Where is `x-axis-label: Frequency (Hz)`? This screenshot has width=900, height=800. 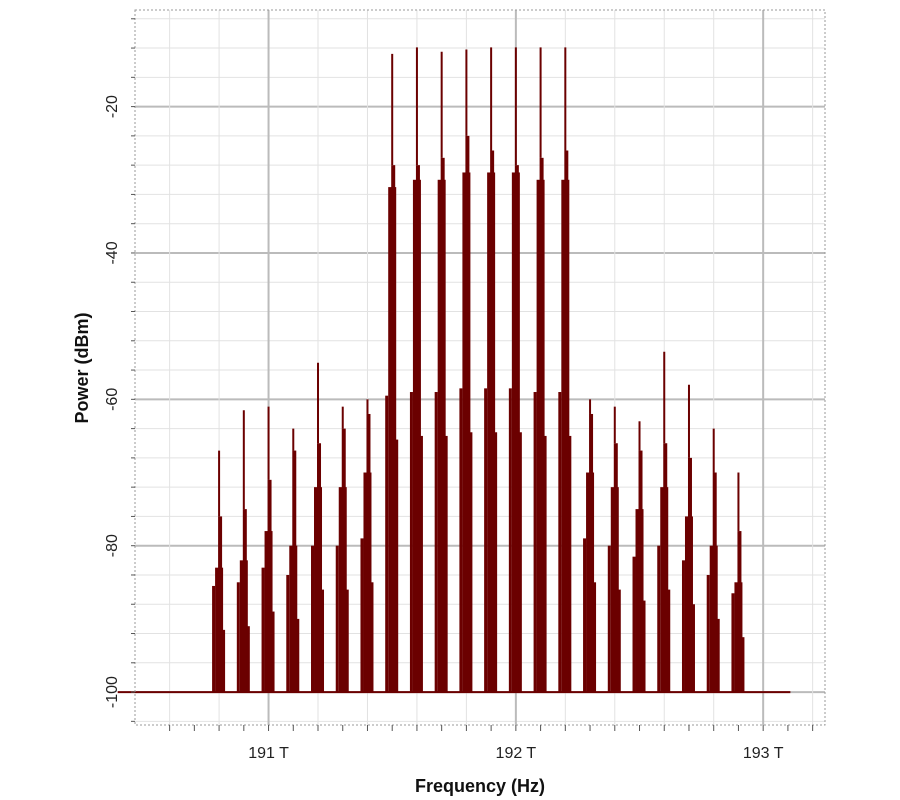
x-axis-label: Frequency (Hz) is located at coordinates (480, 786).